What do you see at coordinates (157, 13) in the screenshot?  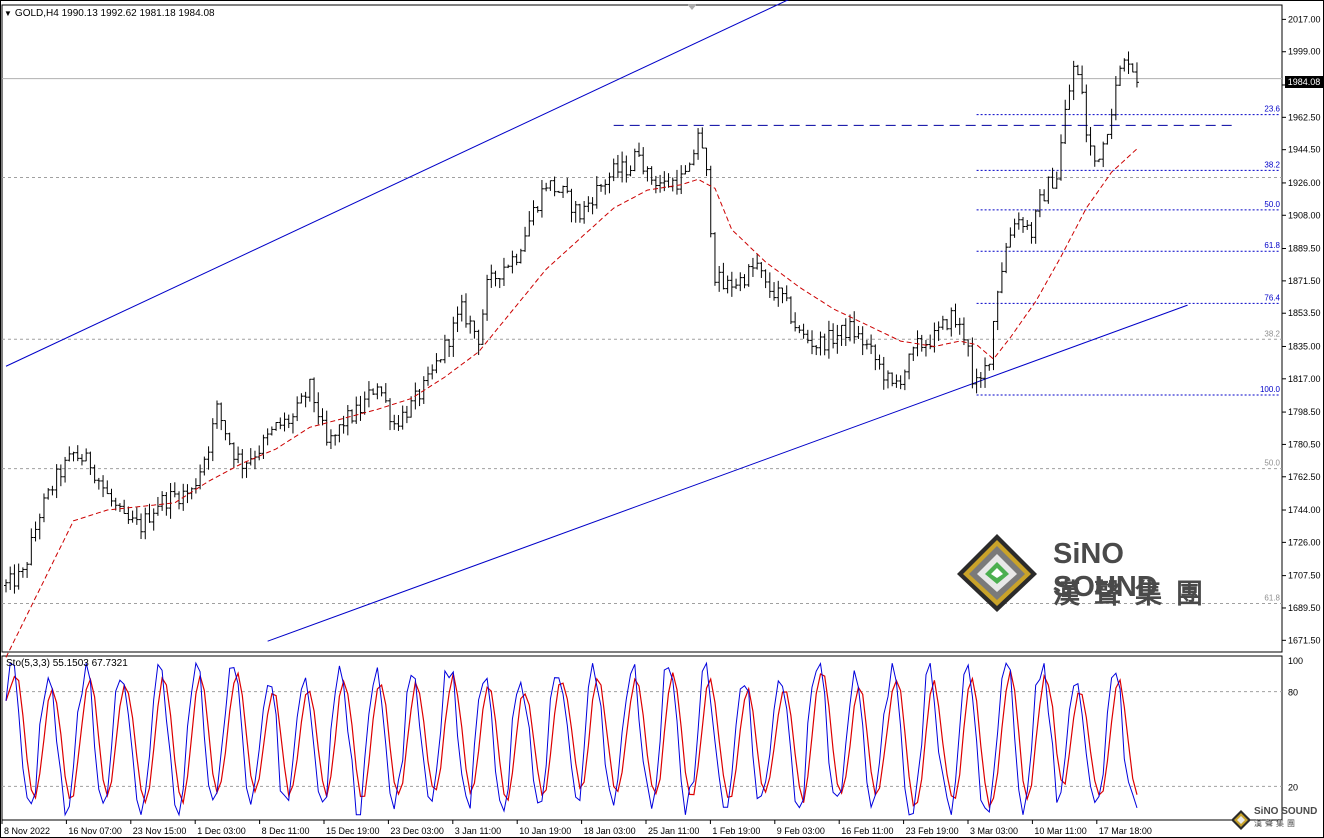 I see `low-value: 1981.18` at bounding box center [157, 13].